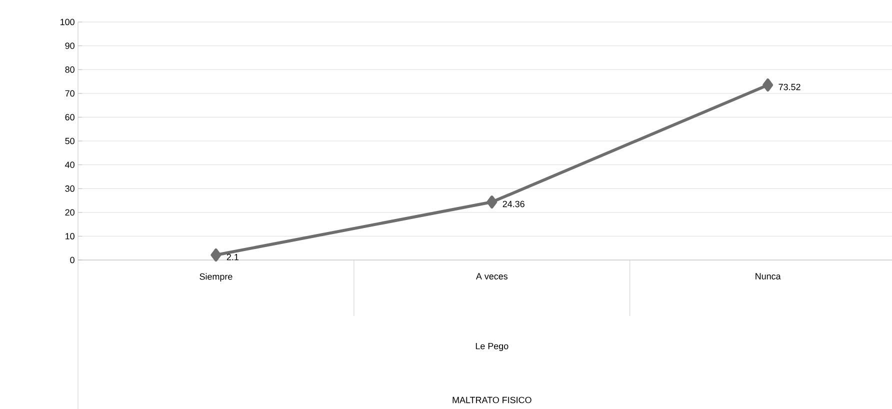 This screenshot has height=409, width=892. Describe the element at coordinates (67, 22) in the screenshot. I see `y-tick-label: 100` at that location.